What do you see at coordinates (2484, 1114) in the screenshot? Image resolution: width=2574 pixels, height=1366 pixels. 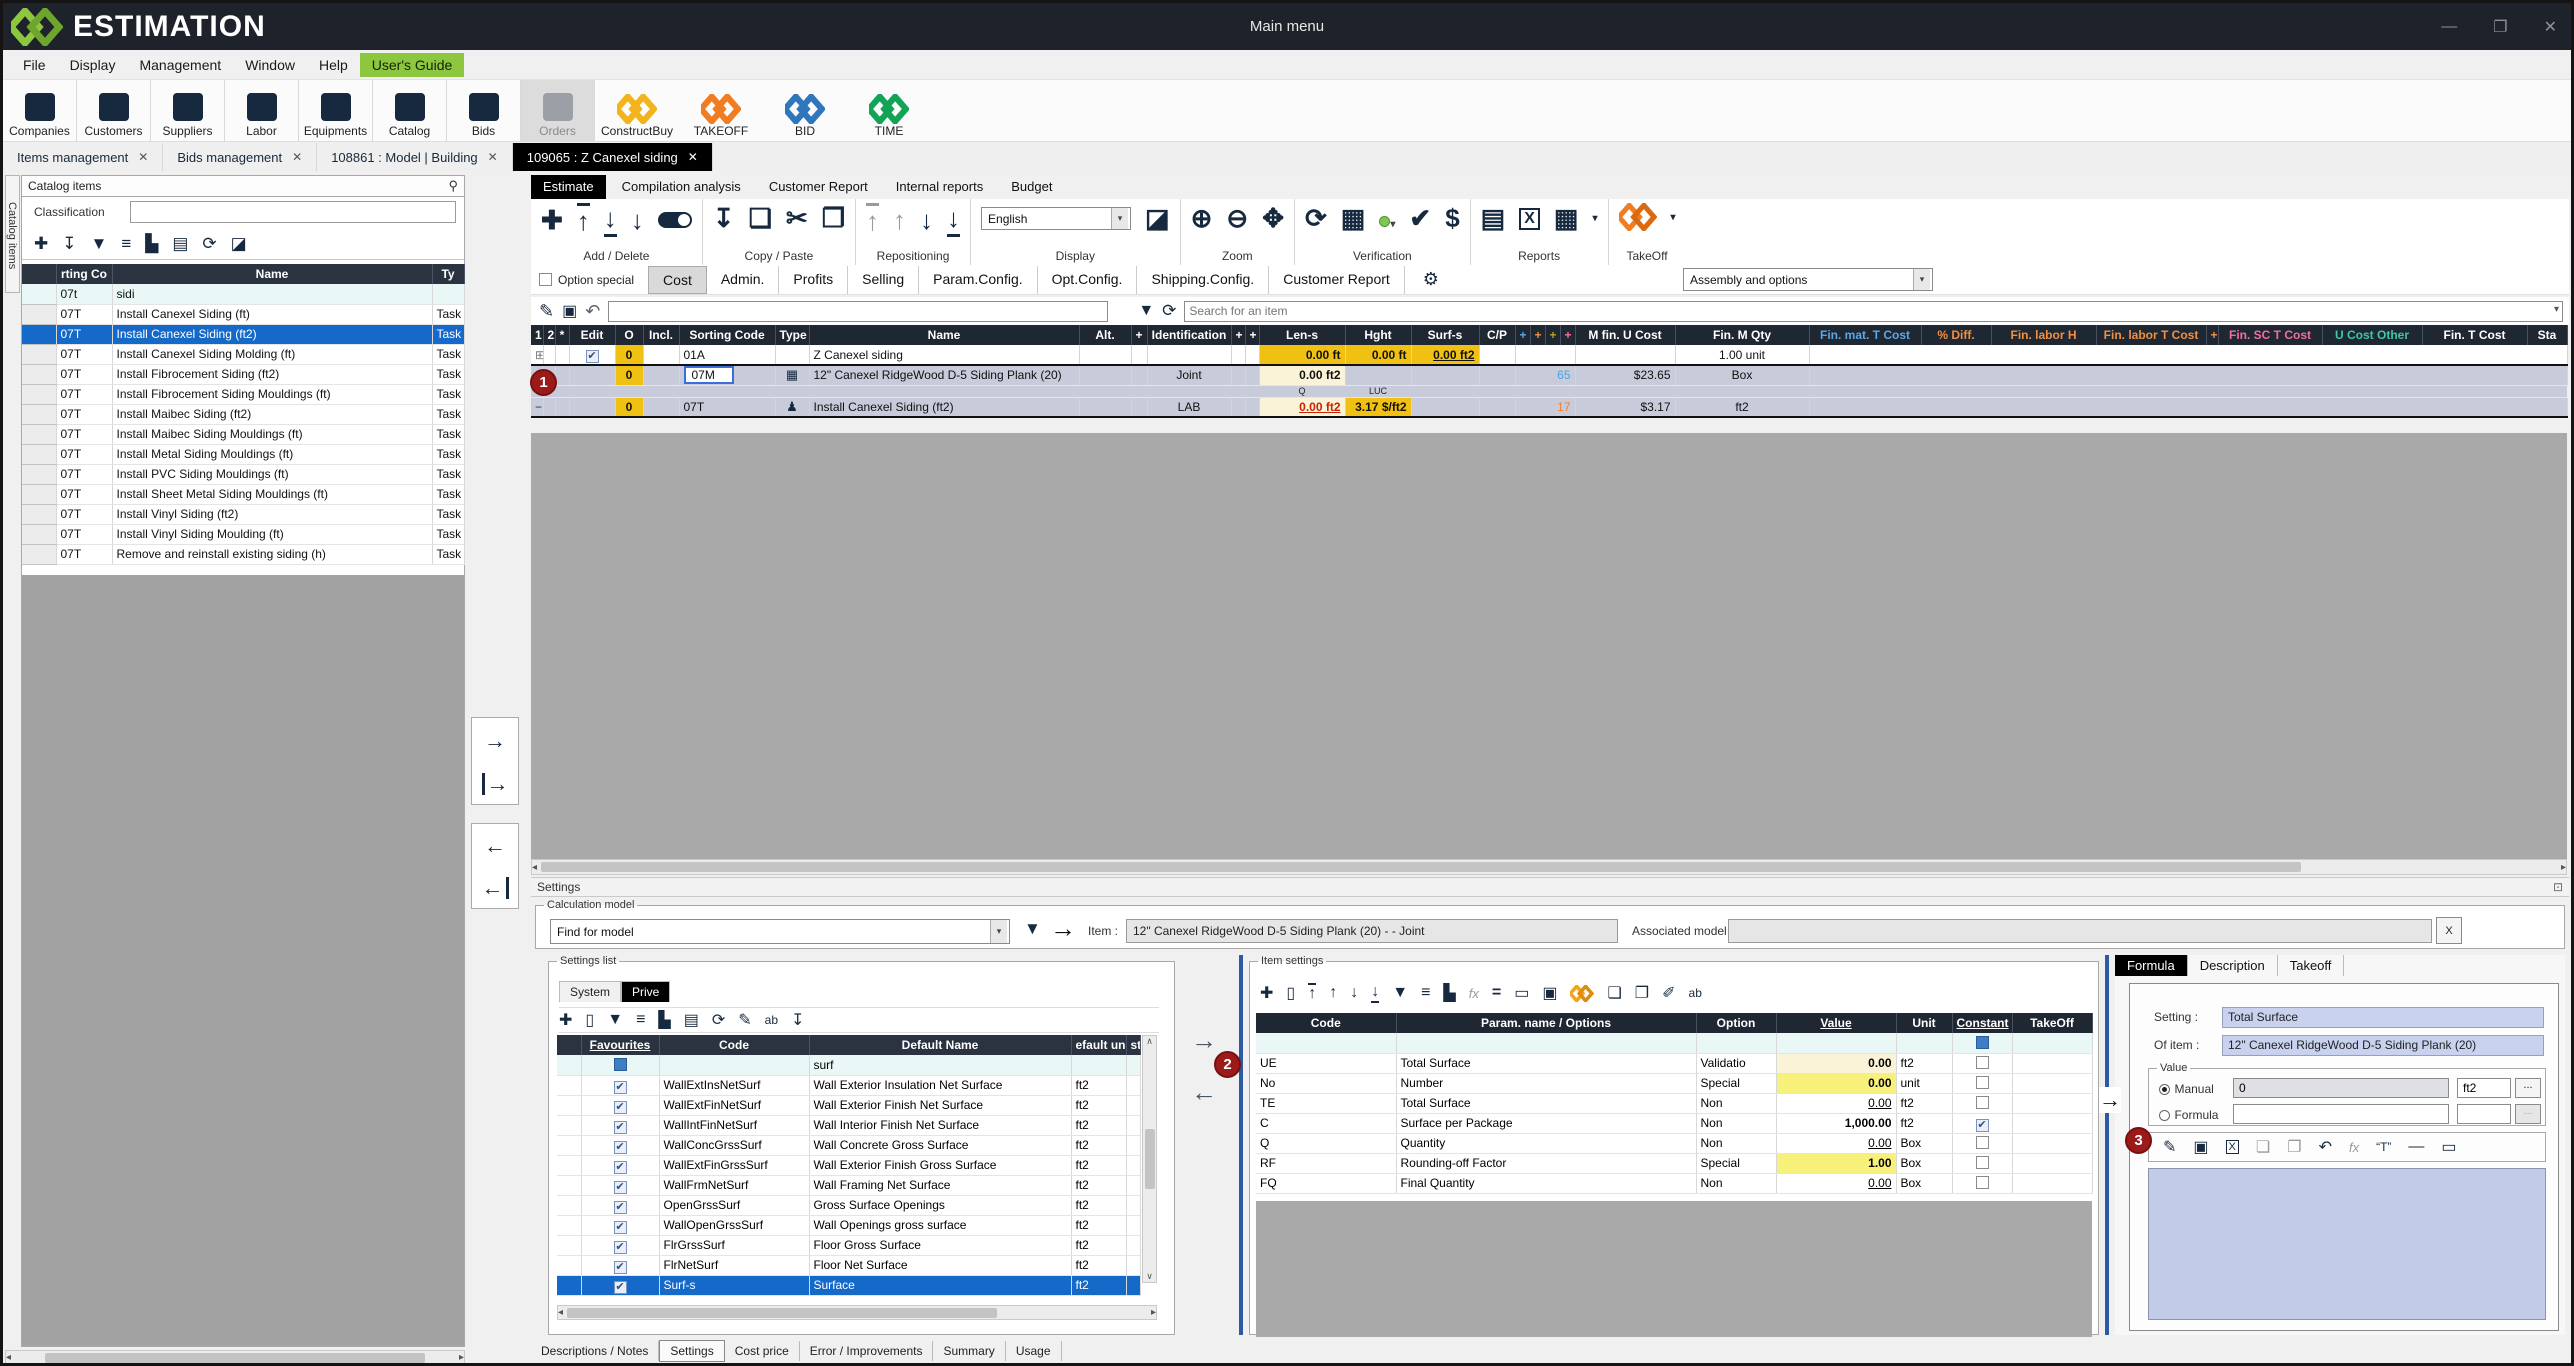 I see `formula-unit-field` at bounding box center [2484, 1114].